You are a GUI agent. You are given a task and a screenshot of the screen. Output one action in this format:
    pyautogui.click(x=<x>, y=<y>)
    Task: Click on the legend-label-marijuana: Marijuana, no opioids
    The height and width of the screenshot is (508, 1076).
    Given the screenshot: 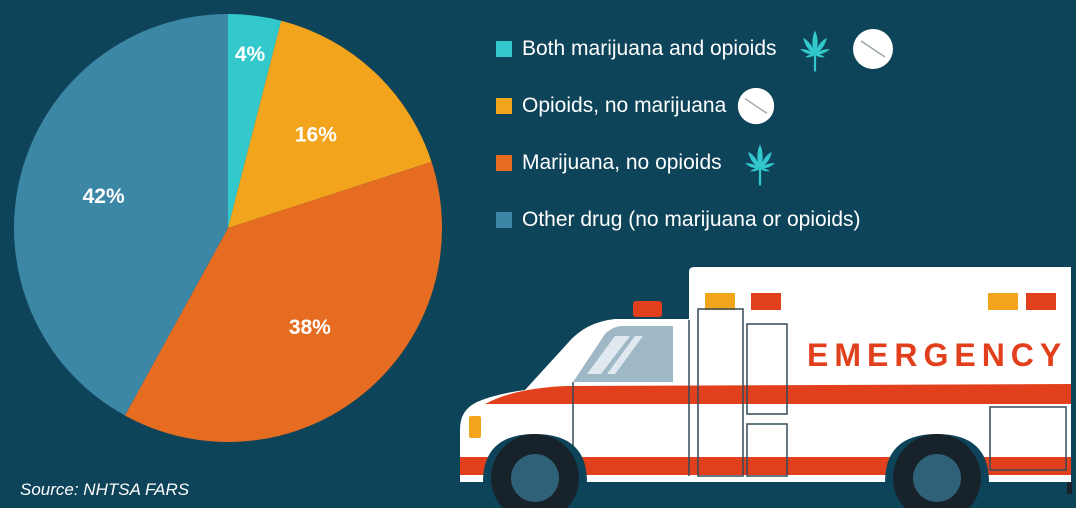 What is the action you would take?
    pyautogui.click(x=622, y=162)
    